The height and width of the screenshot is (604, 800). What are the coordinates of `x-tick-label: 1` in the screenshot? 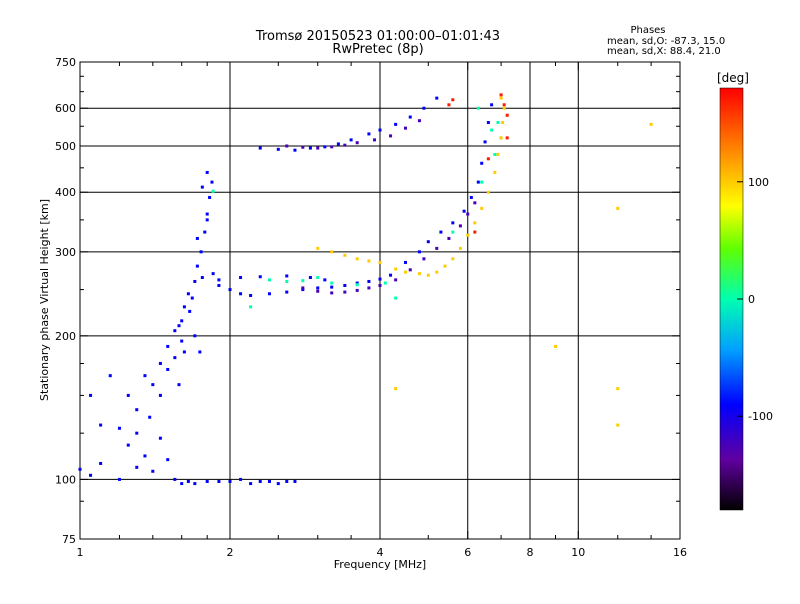 It's located at (80, 552).